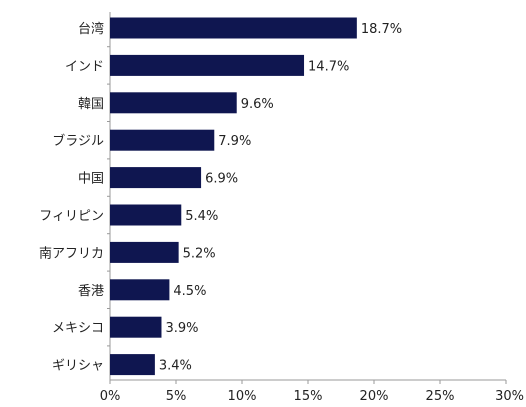  Describe the element at coordinates (181, 328) in the screenshot. I see `value-label: 3.9%` at that location.